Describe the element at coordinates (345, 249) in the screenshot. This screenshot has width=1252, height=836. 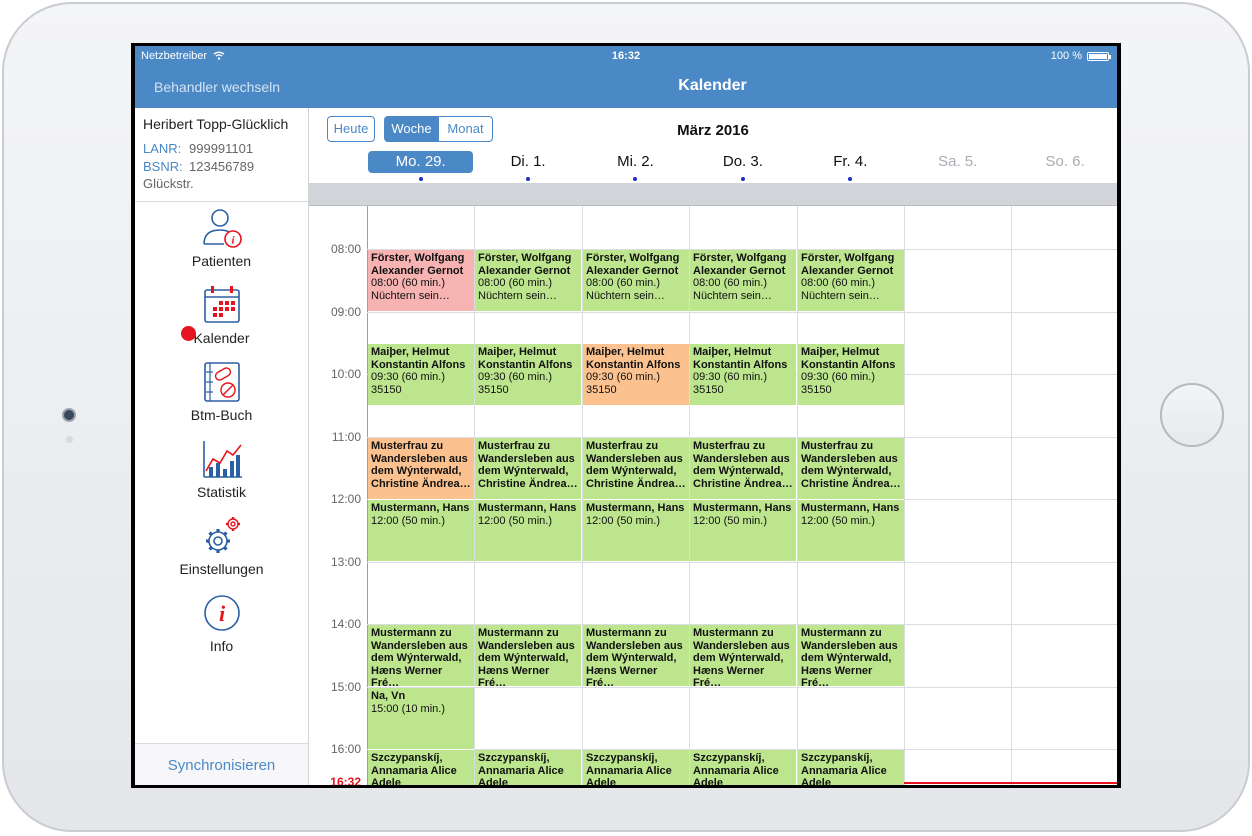
I see `hour-label: 08:00` at that location.